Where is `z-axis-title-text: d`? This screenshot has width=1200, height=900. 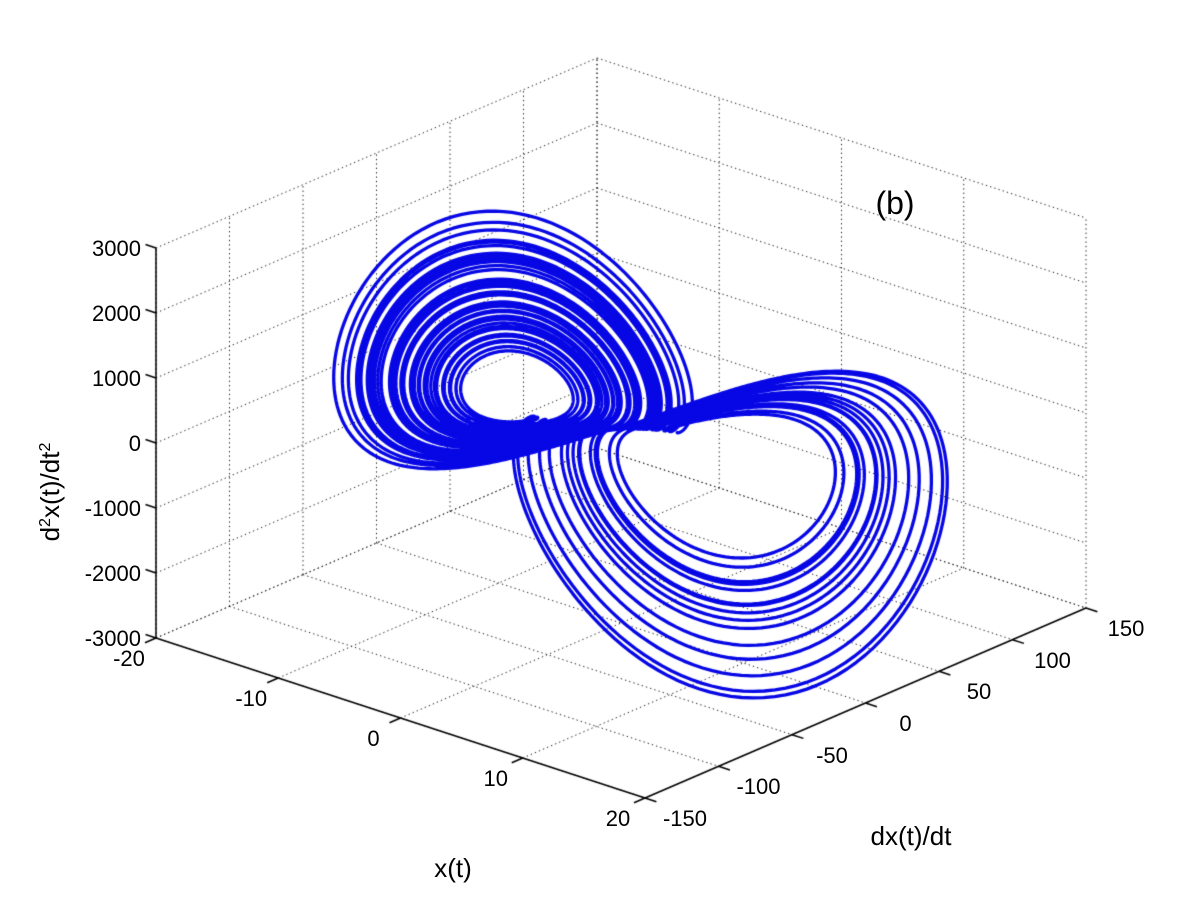 z-axis-title-text: d is located at coordinates (50, 534).